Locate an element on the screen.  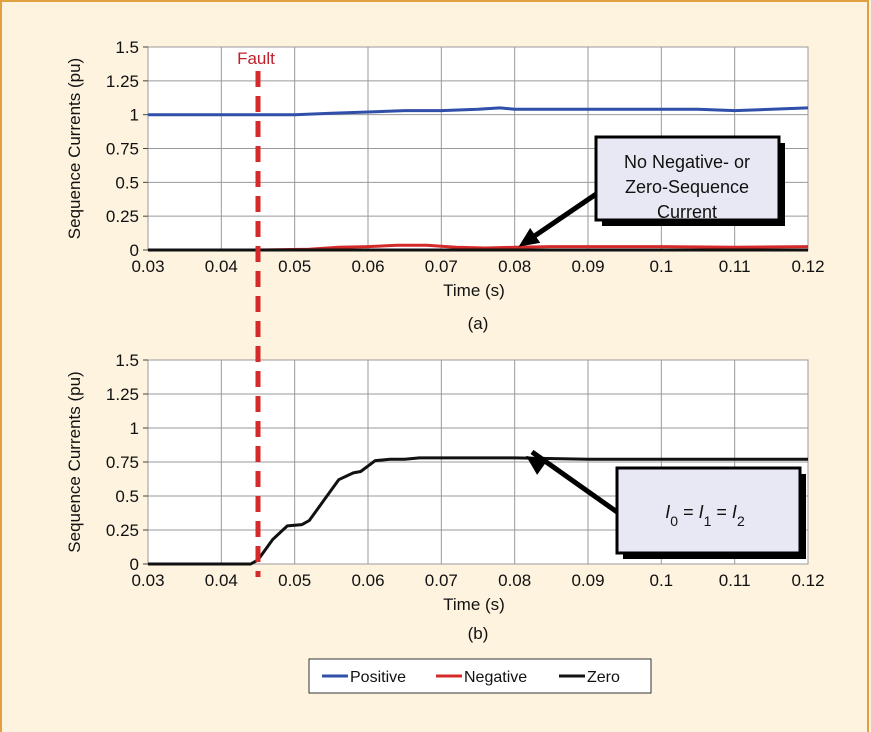
legend-label: Zero is located at coordinates (603, 677).